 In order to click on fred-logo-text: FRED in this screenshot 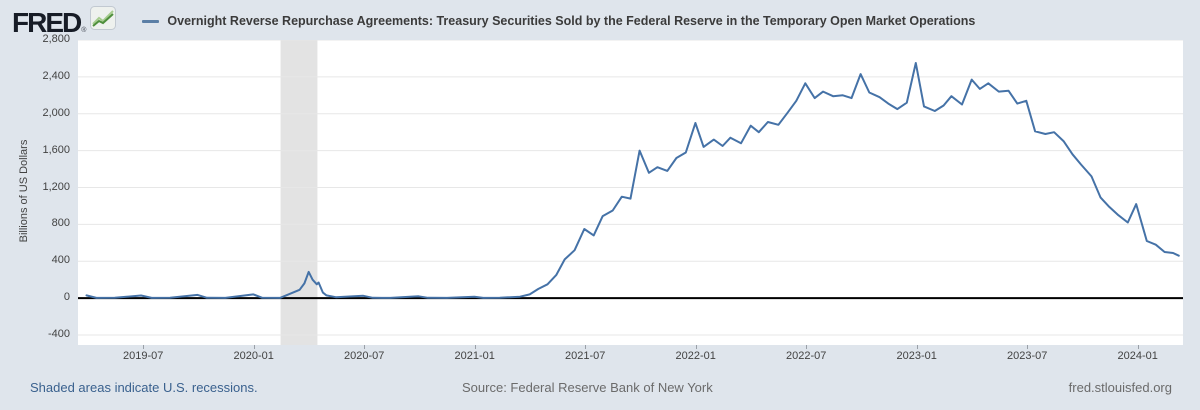, I will do `click(47, 22)`.